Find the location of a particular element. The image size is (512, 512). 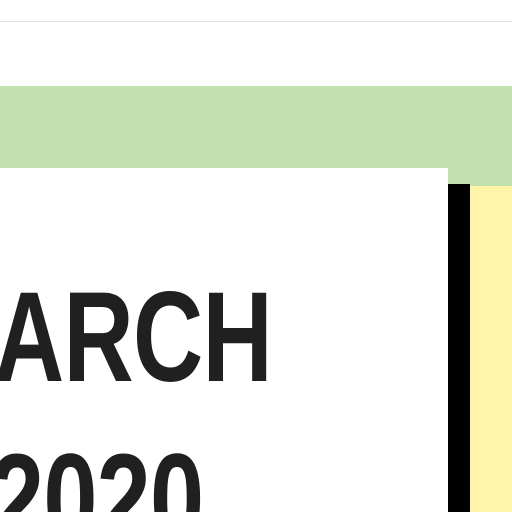

header-gap is located at coordinates (256, 54).